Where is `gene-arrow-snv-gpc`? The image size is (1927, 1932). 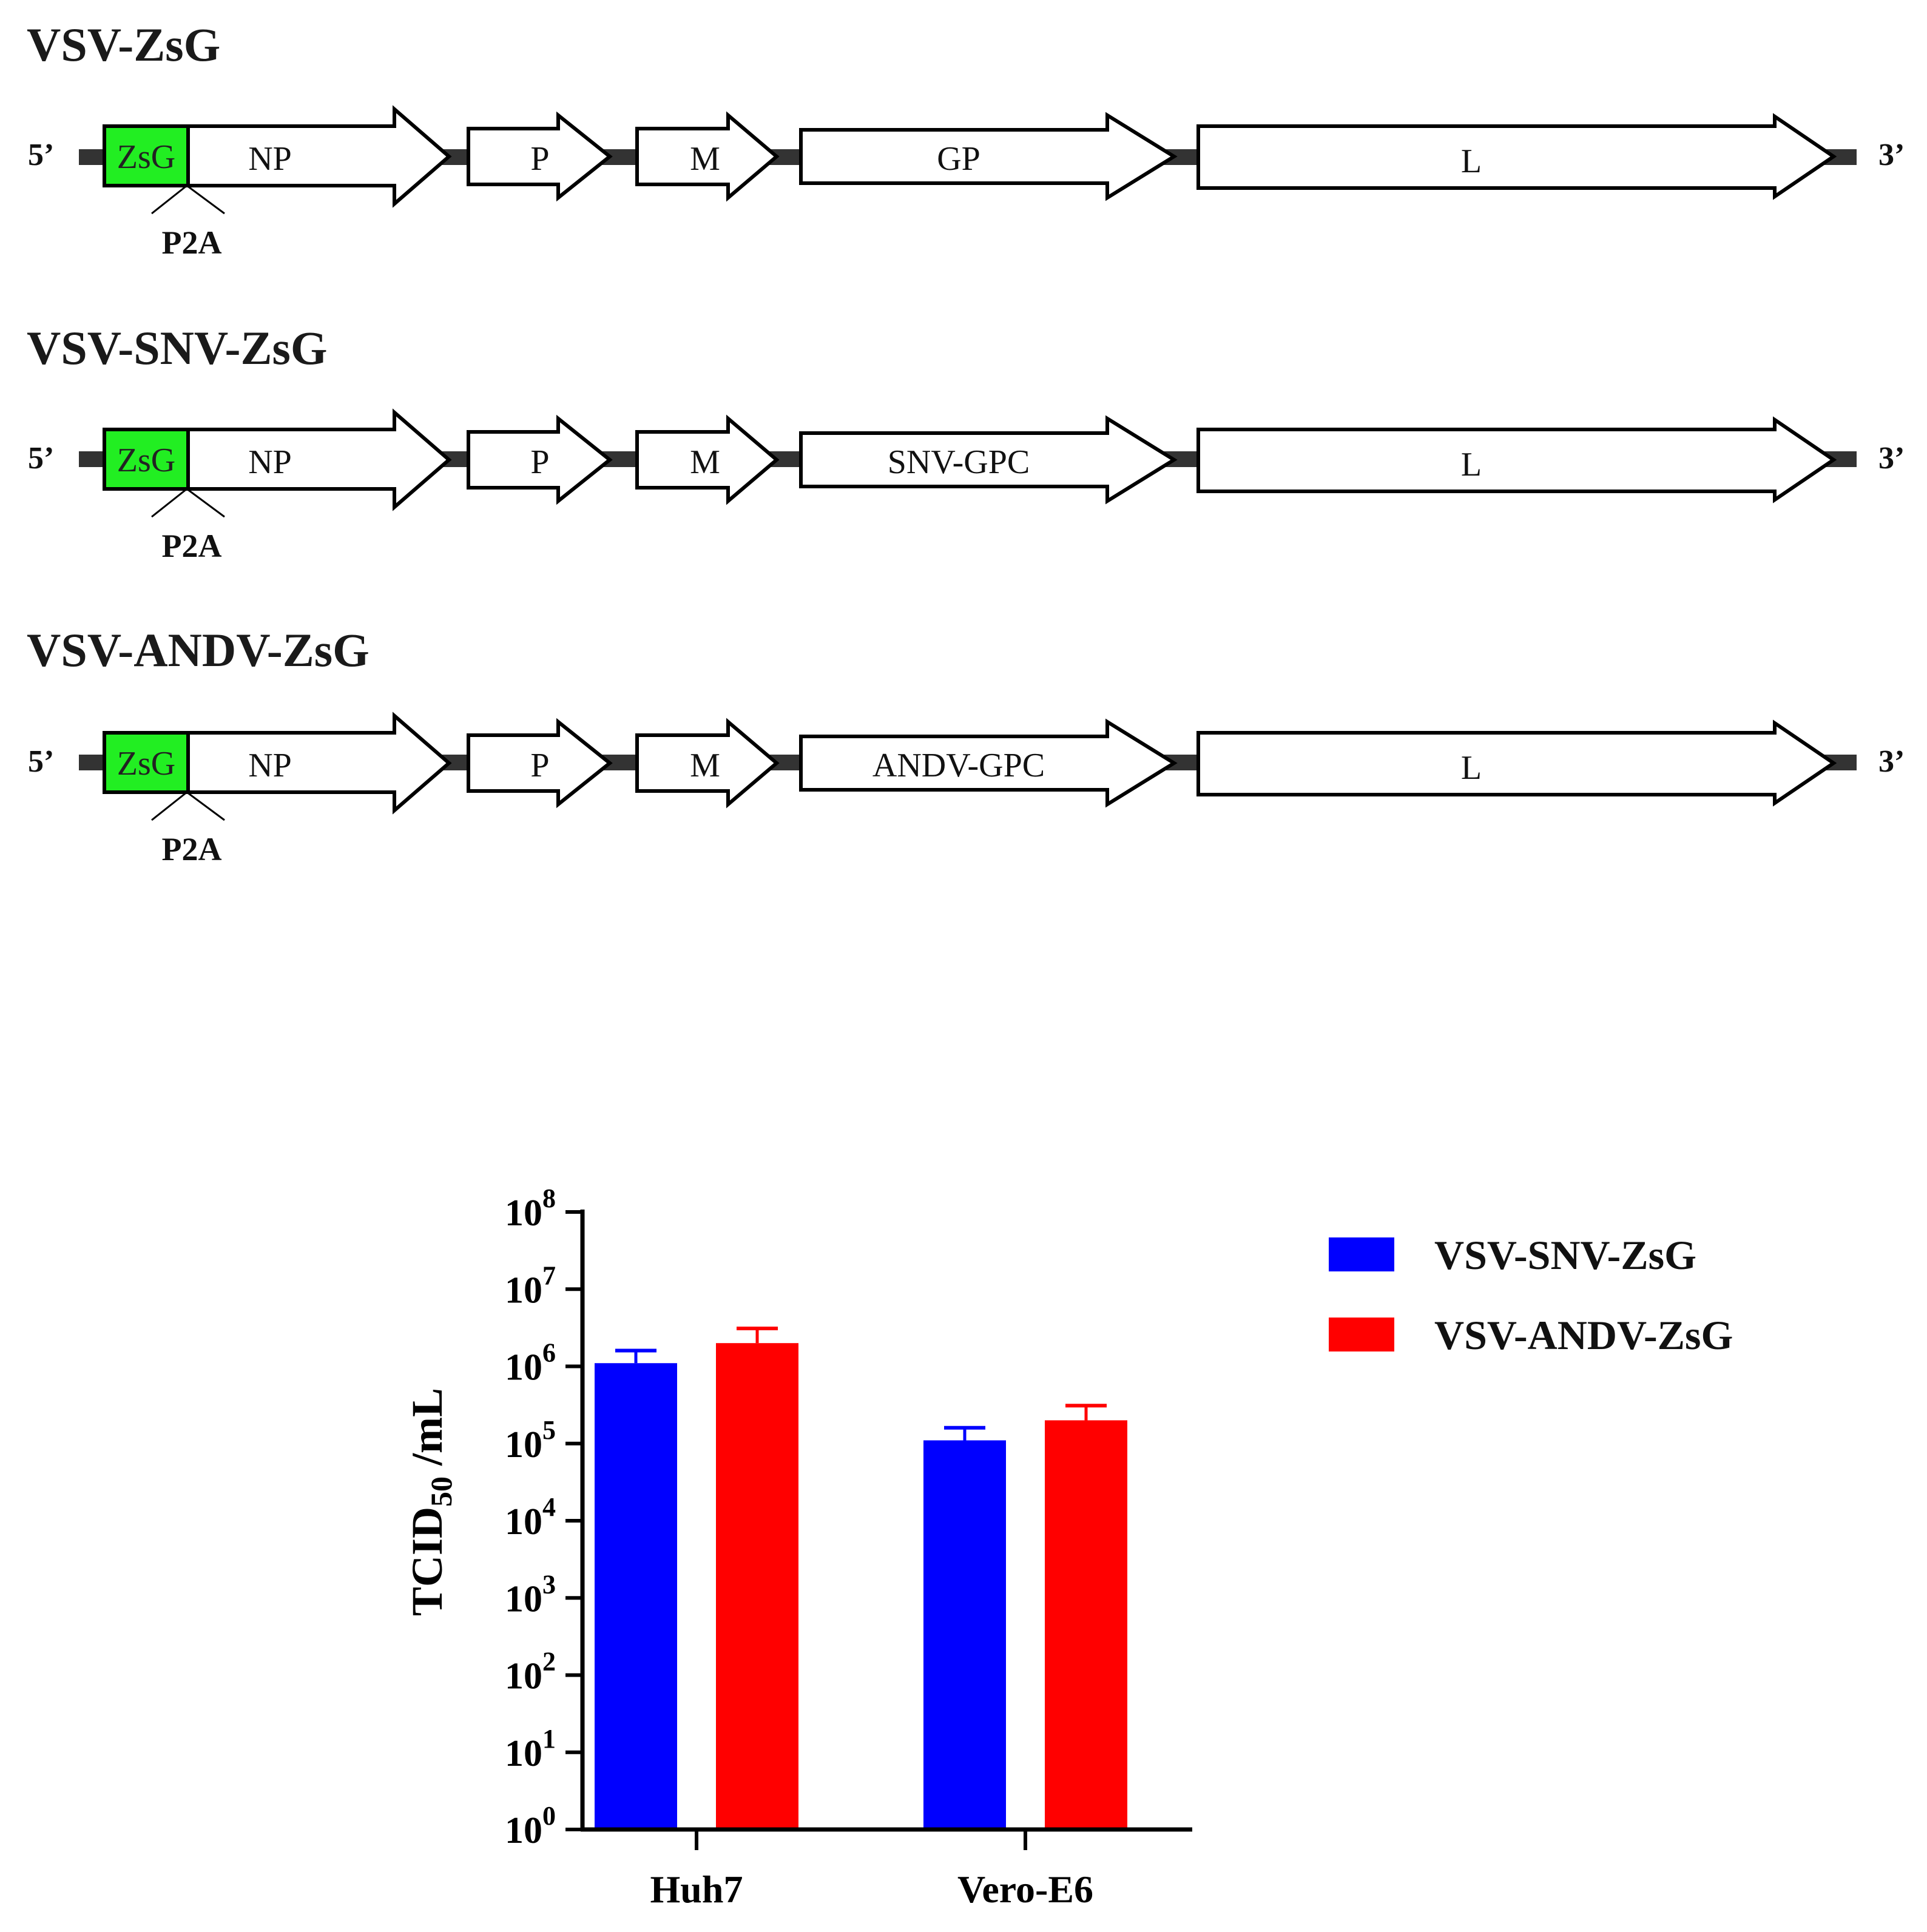
gene-arrow-snv-gpc is located at coordinates (989, 460).